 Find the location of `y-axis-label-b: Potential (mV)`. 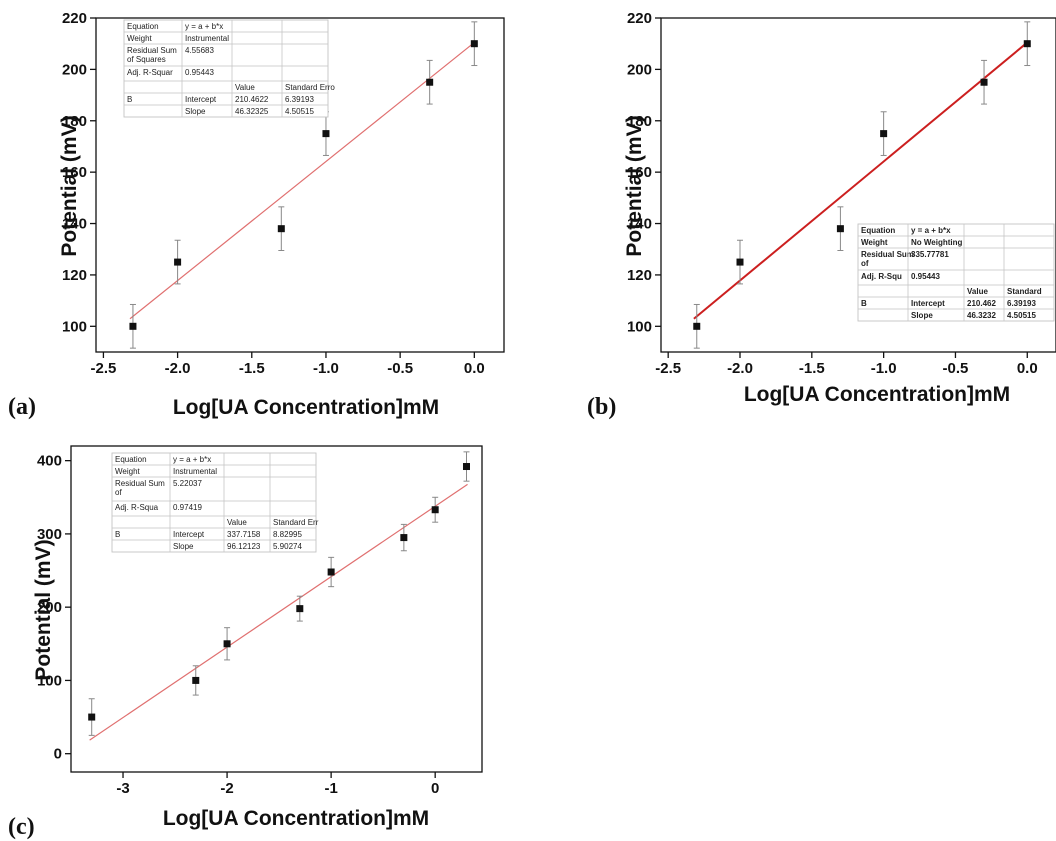

y-axis-label-b: Potential (mV) is located at coordinates (634, 185).